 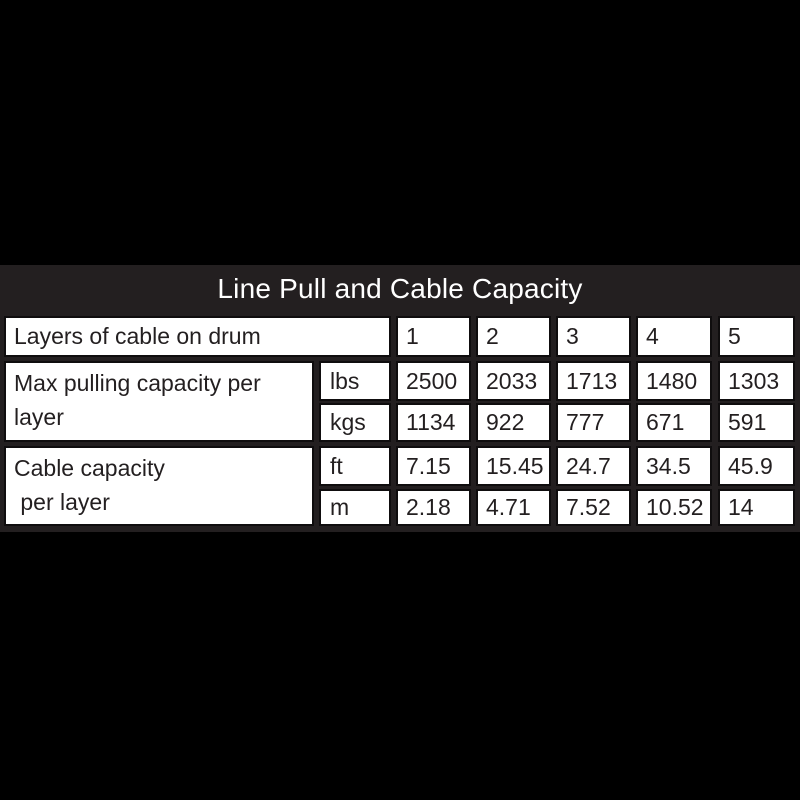 I want to click on unit-ft-cell: ft, so click(x=355, y=466).